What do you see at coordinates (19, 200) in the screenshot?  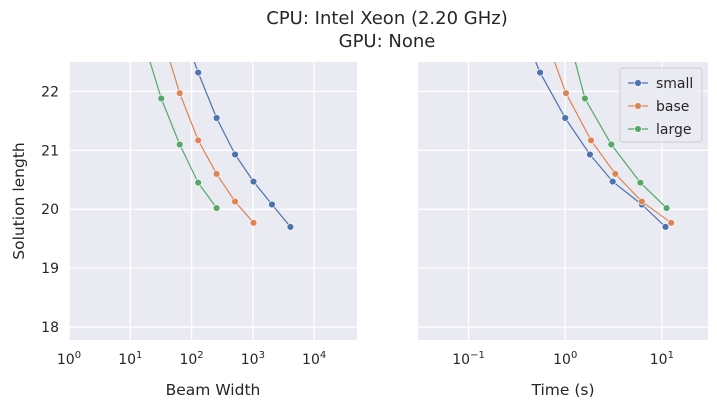 I see `y-axis-label: Solution length` at bounding box center [19, 200].